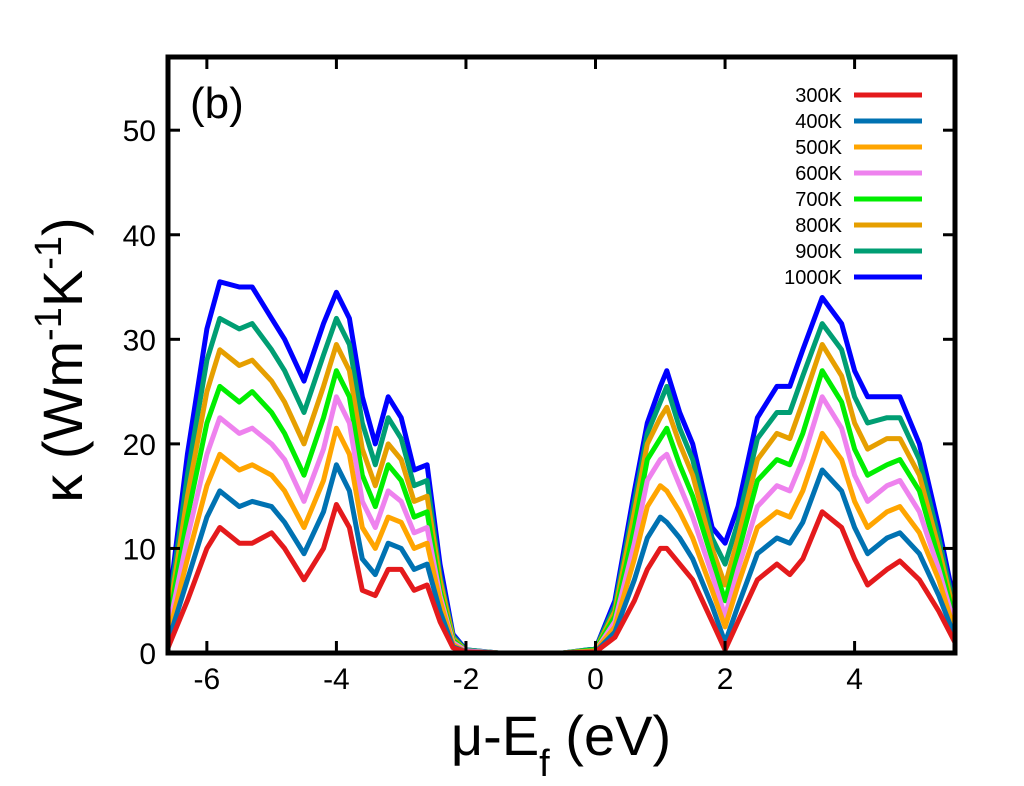 The image size is (1024, 786). Describe the element at coordinates (62, 288) in the screenshot. I see `y-axis-label-mid: K` at that location.